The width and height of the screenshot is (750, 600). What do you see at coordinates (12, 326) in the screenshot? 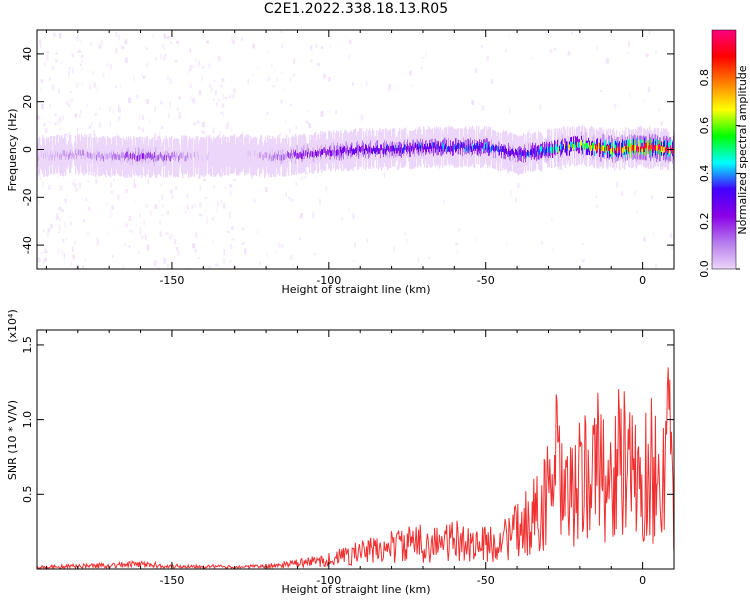
I see `snr-y-multiplier: (x10⁴)` at bounding box center [12, 326].